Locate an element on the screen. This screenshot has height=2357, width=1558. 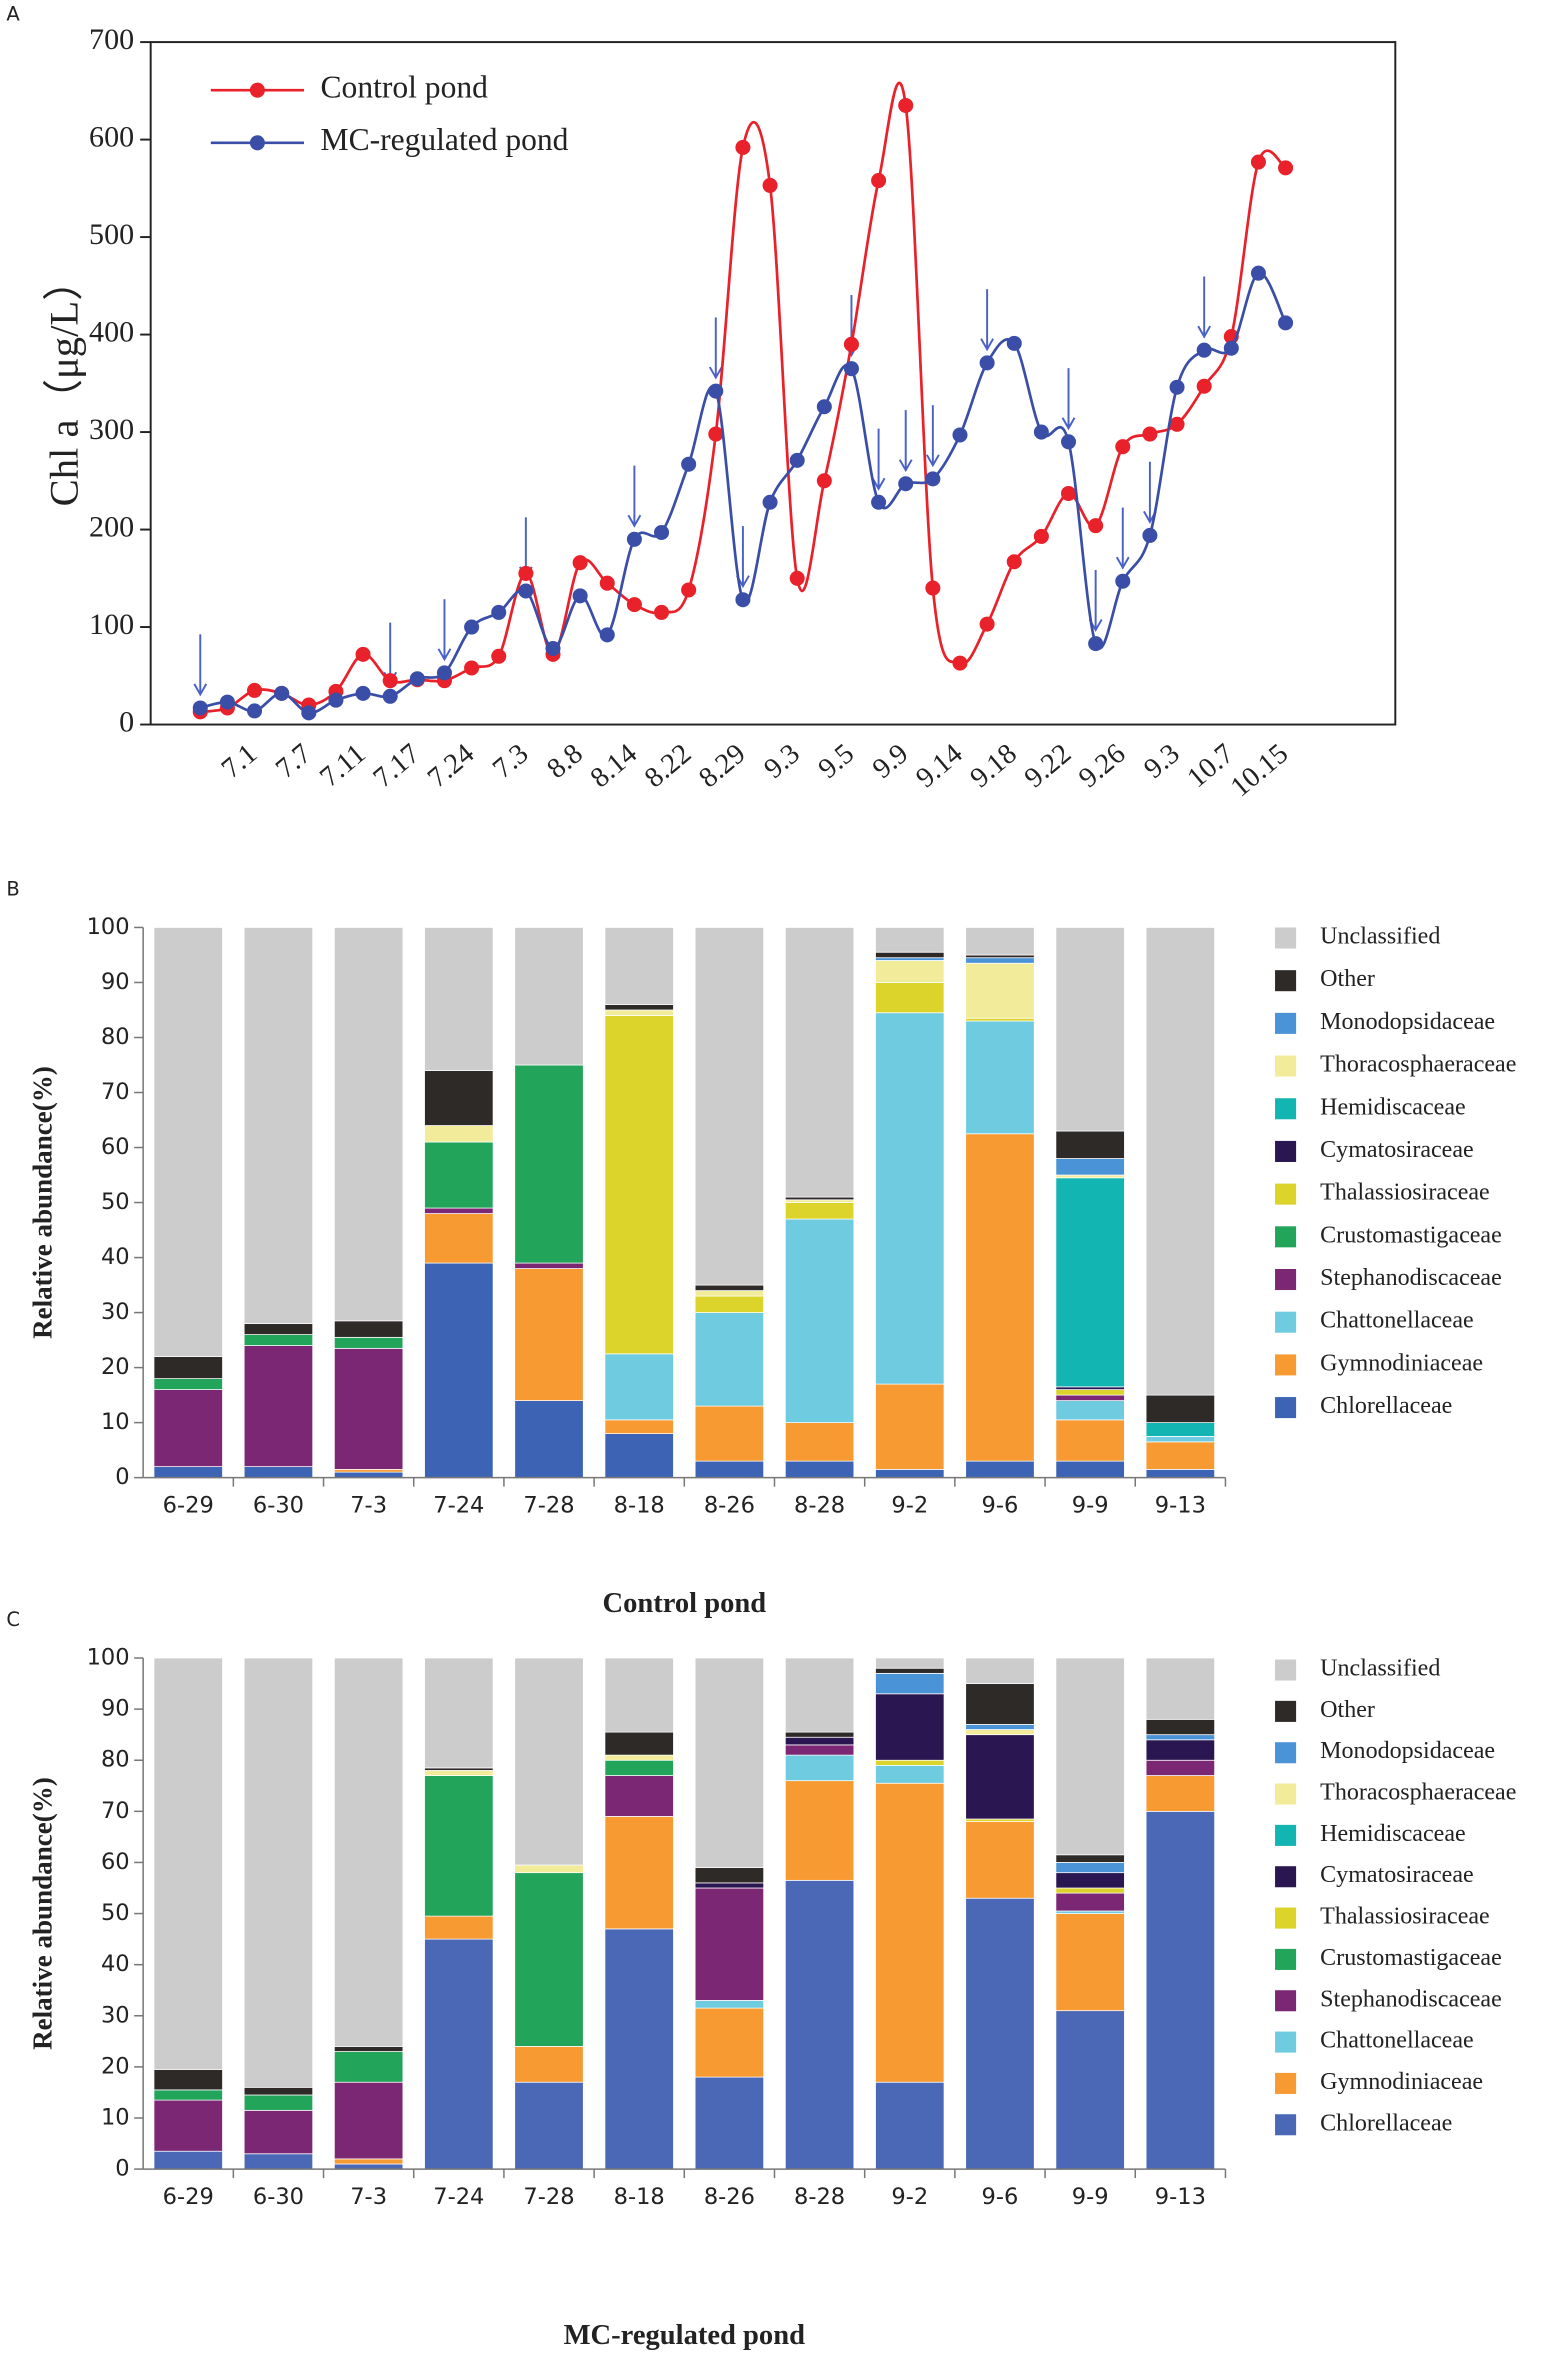
panel-label: C is located at coordinates (13, 1619).